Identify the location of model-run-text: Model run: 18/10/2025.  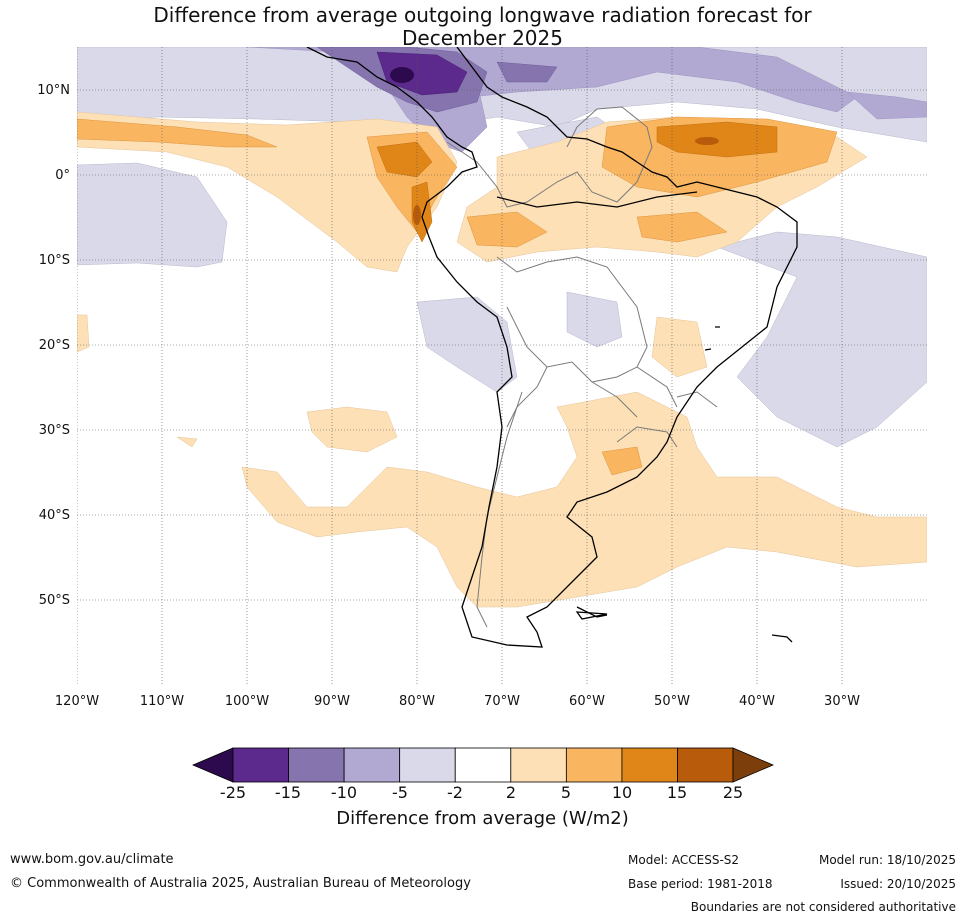
(887, 860).